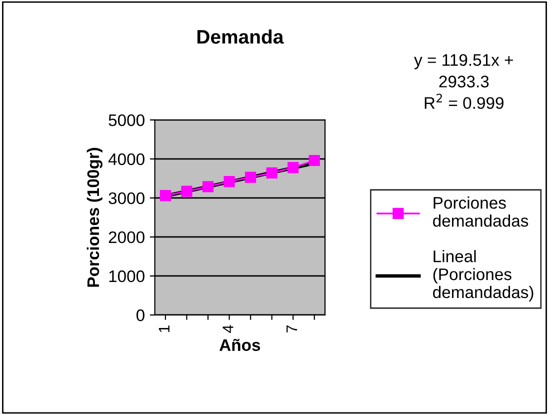 The image size is (549, 415). Describe the element at coordinates (126, 120) in the screenshot. I see `y-tick-label: 5000` at that location.